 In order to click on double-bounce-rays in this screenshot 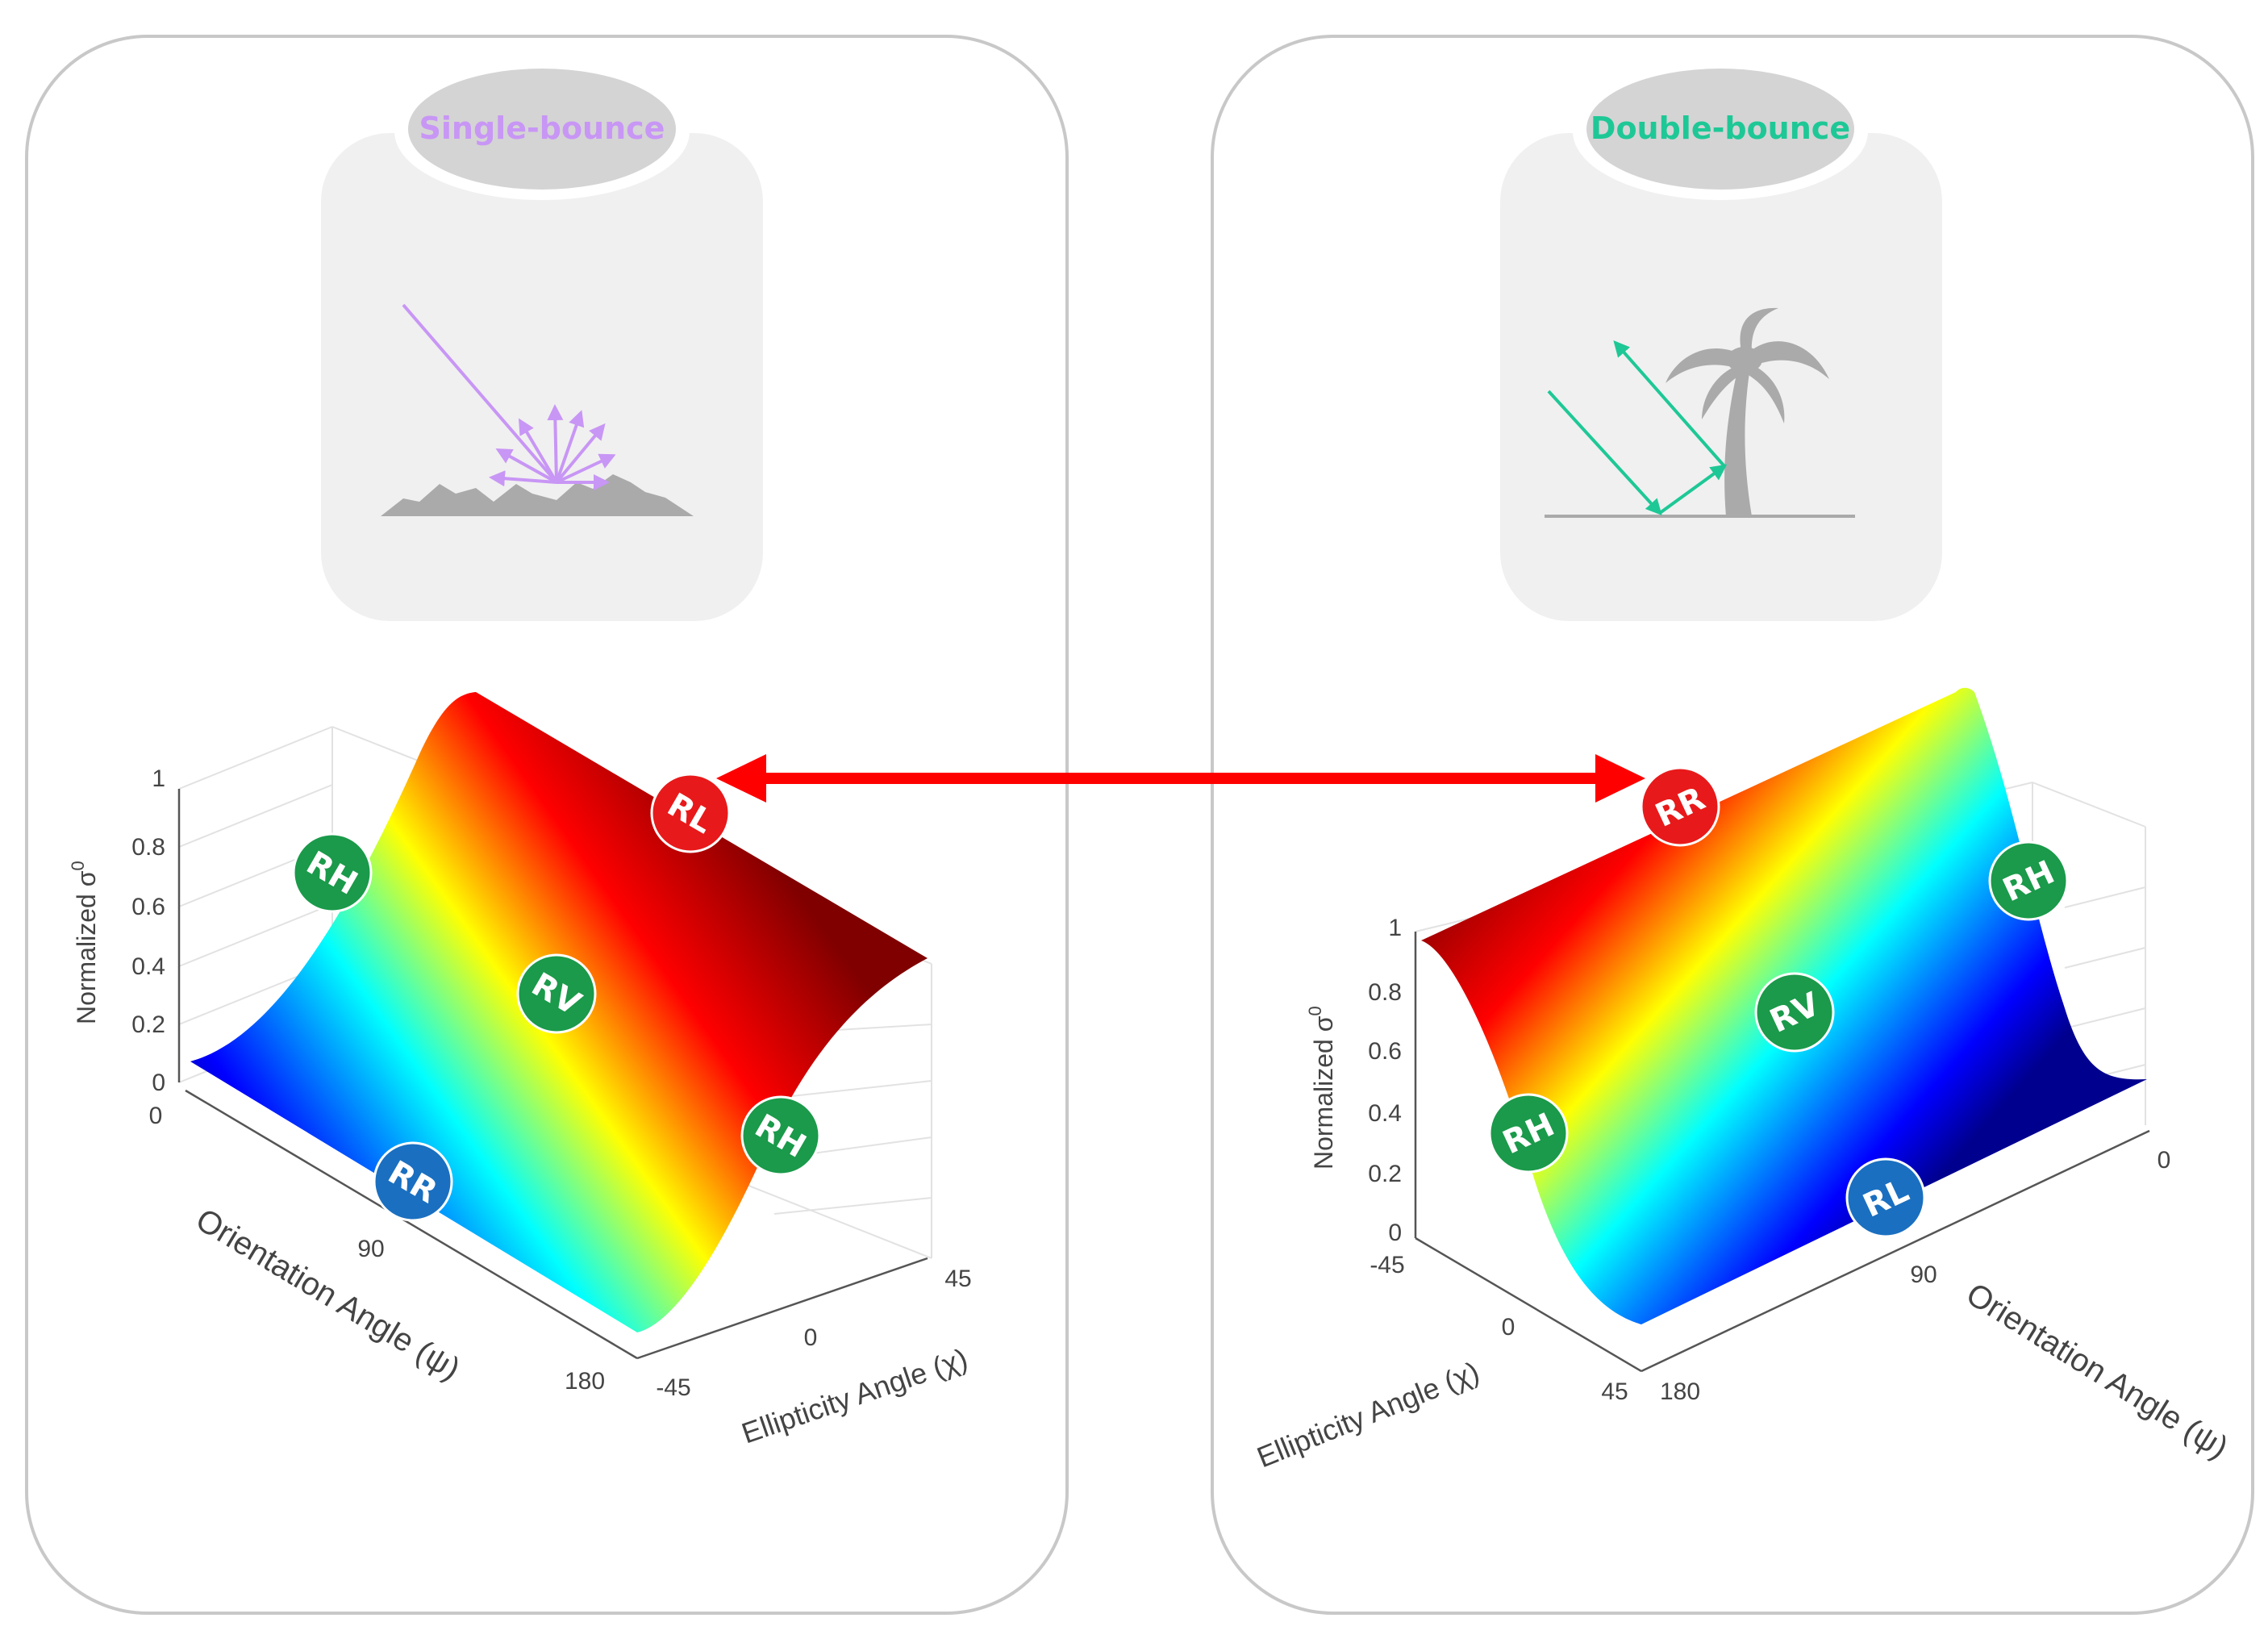, I will do `click(1637, 427)`.